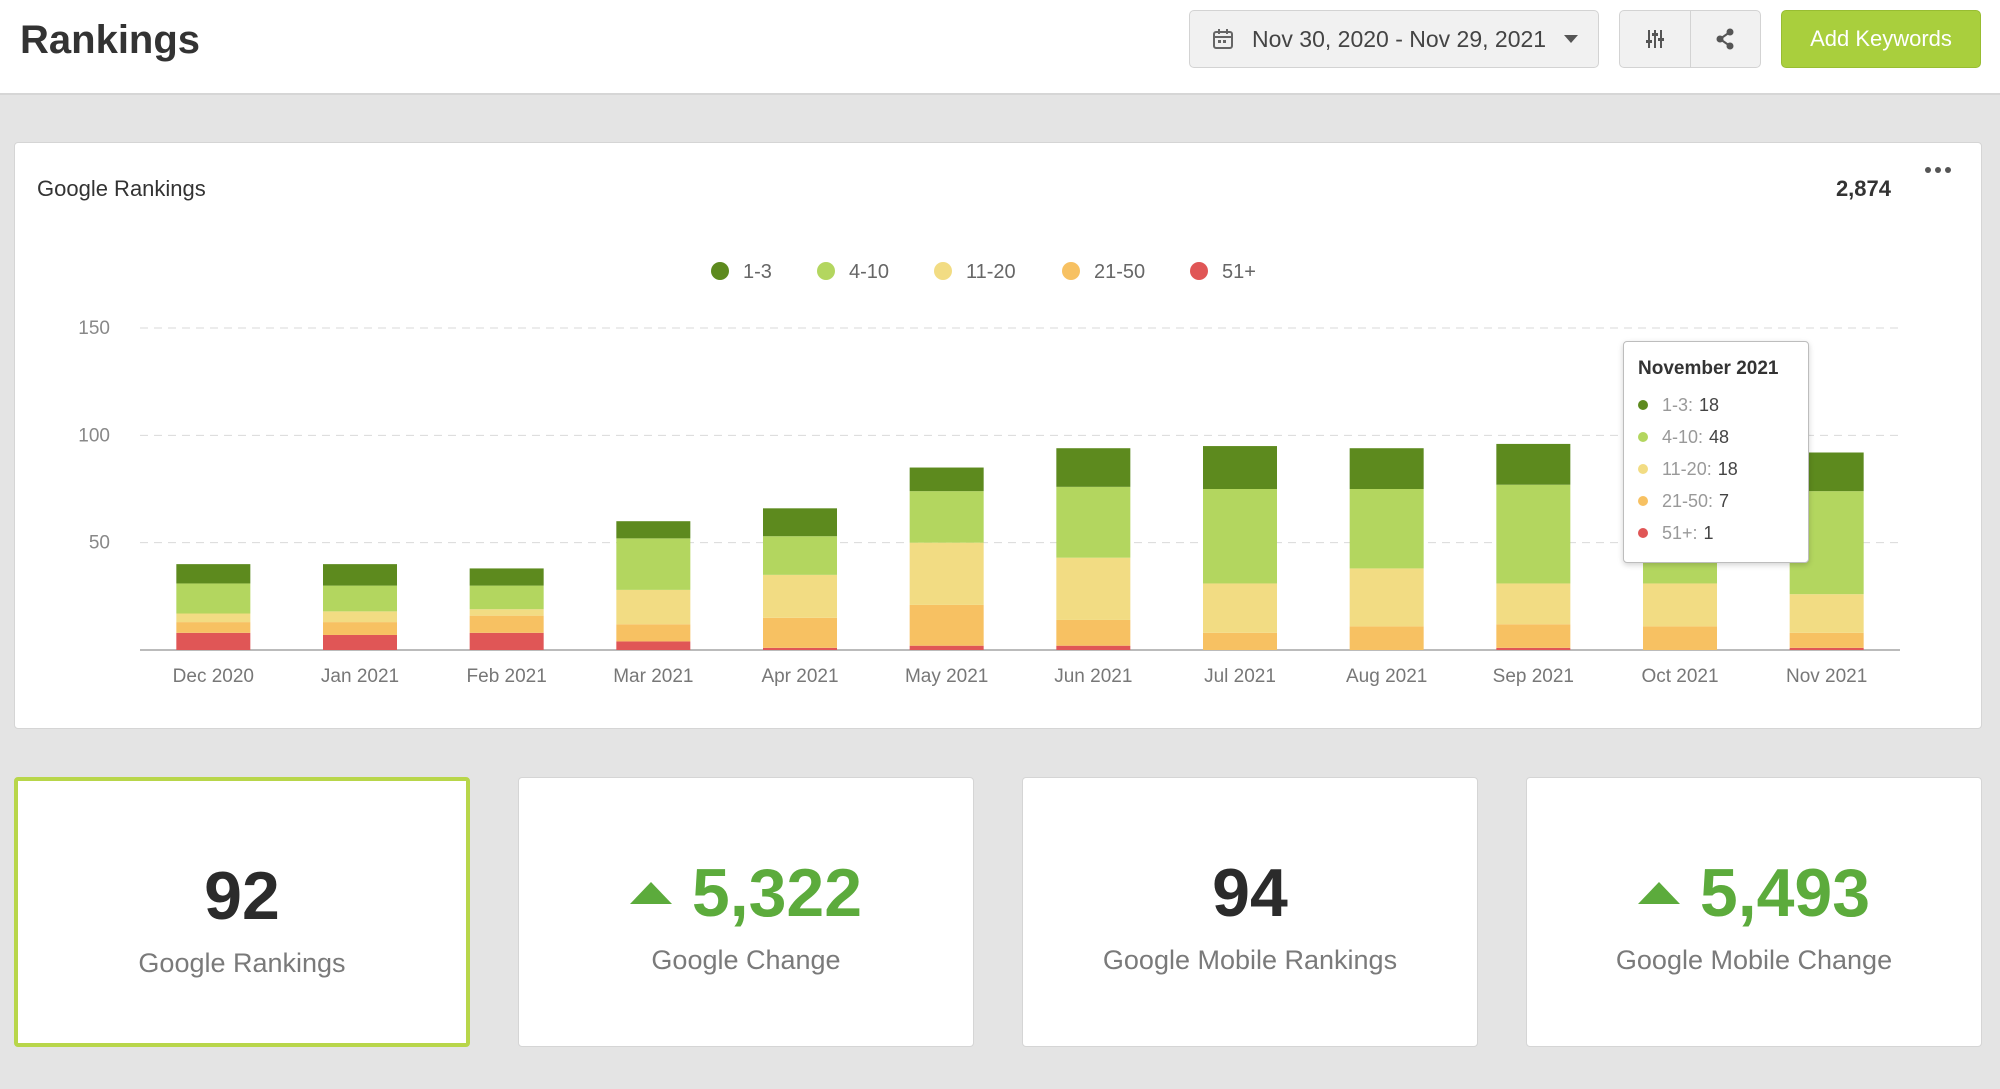 This screenshot has height=1089, width=2000. I want to click on x-tick-label: May 2021, so click(946, 676).